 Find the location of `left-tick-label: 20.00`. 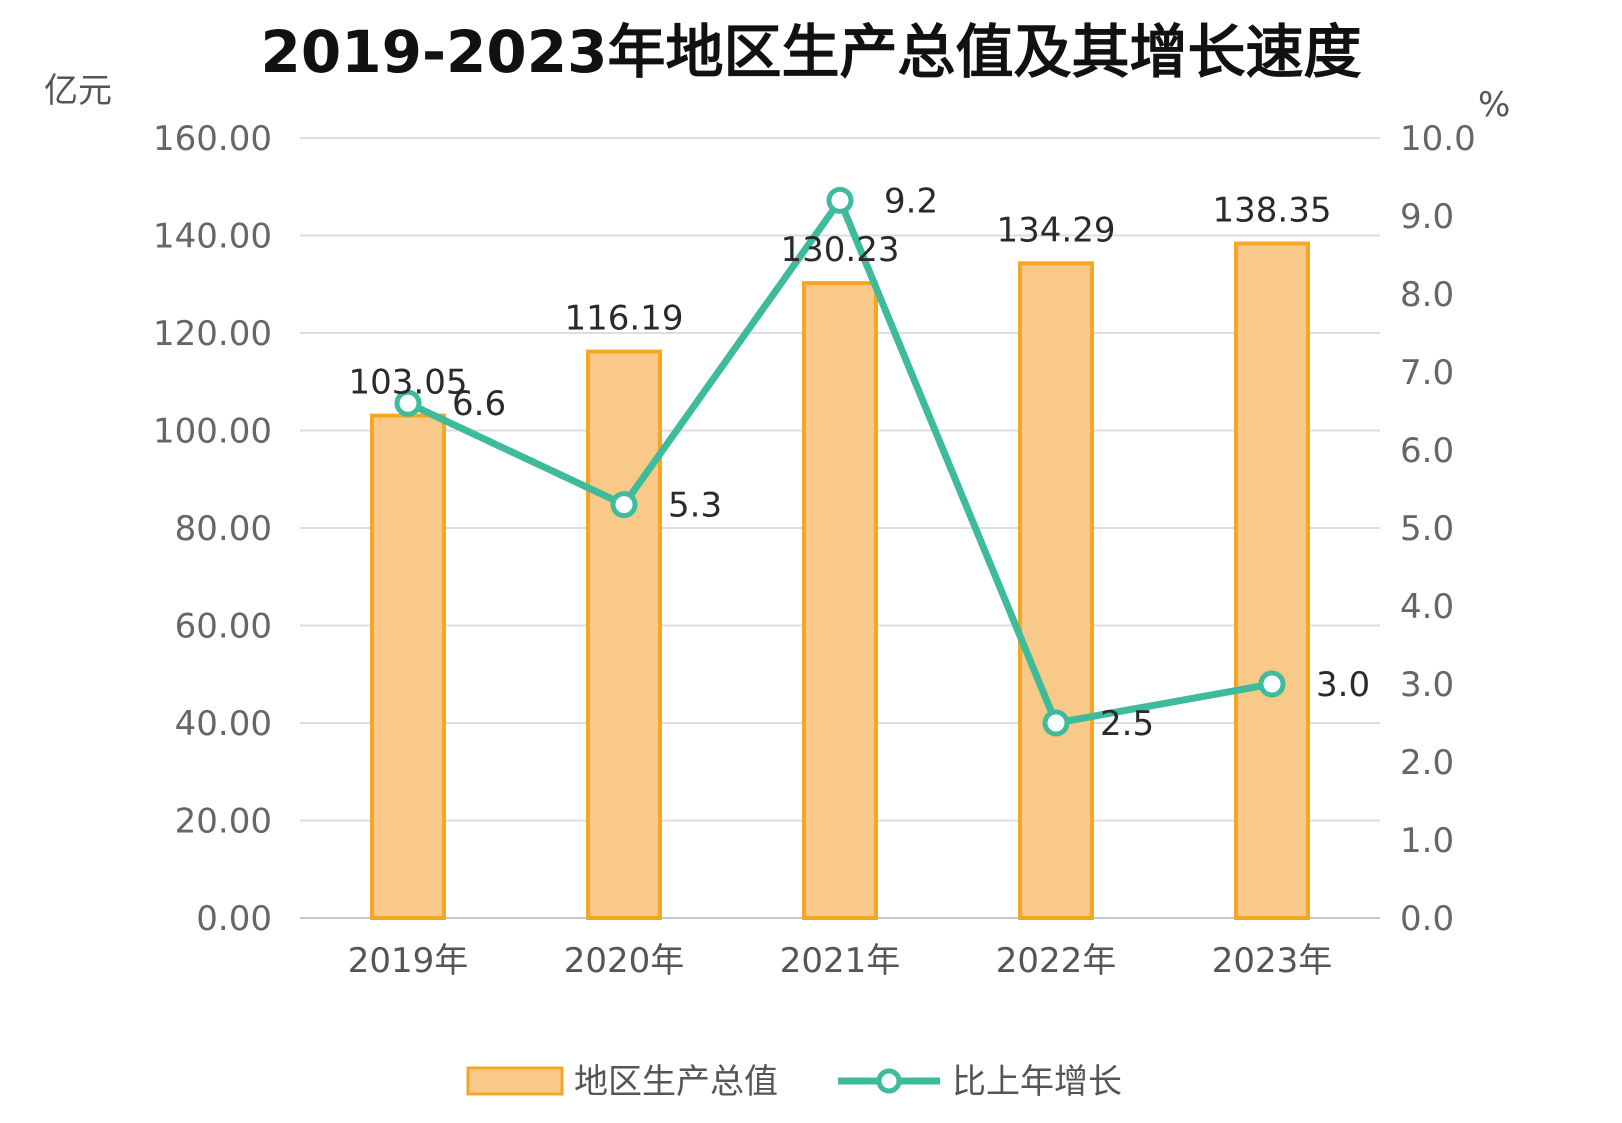

left-tick-label: 20.00 is located at coordinates (223, 822).